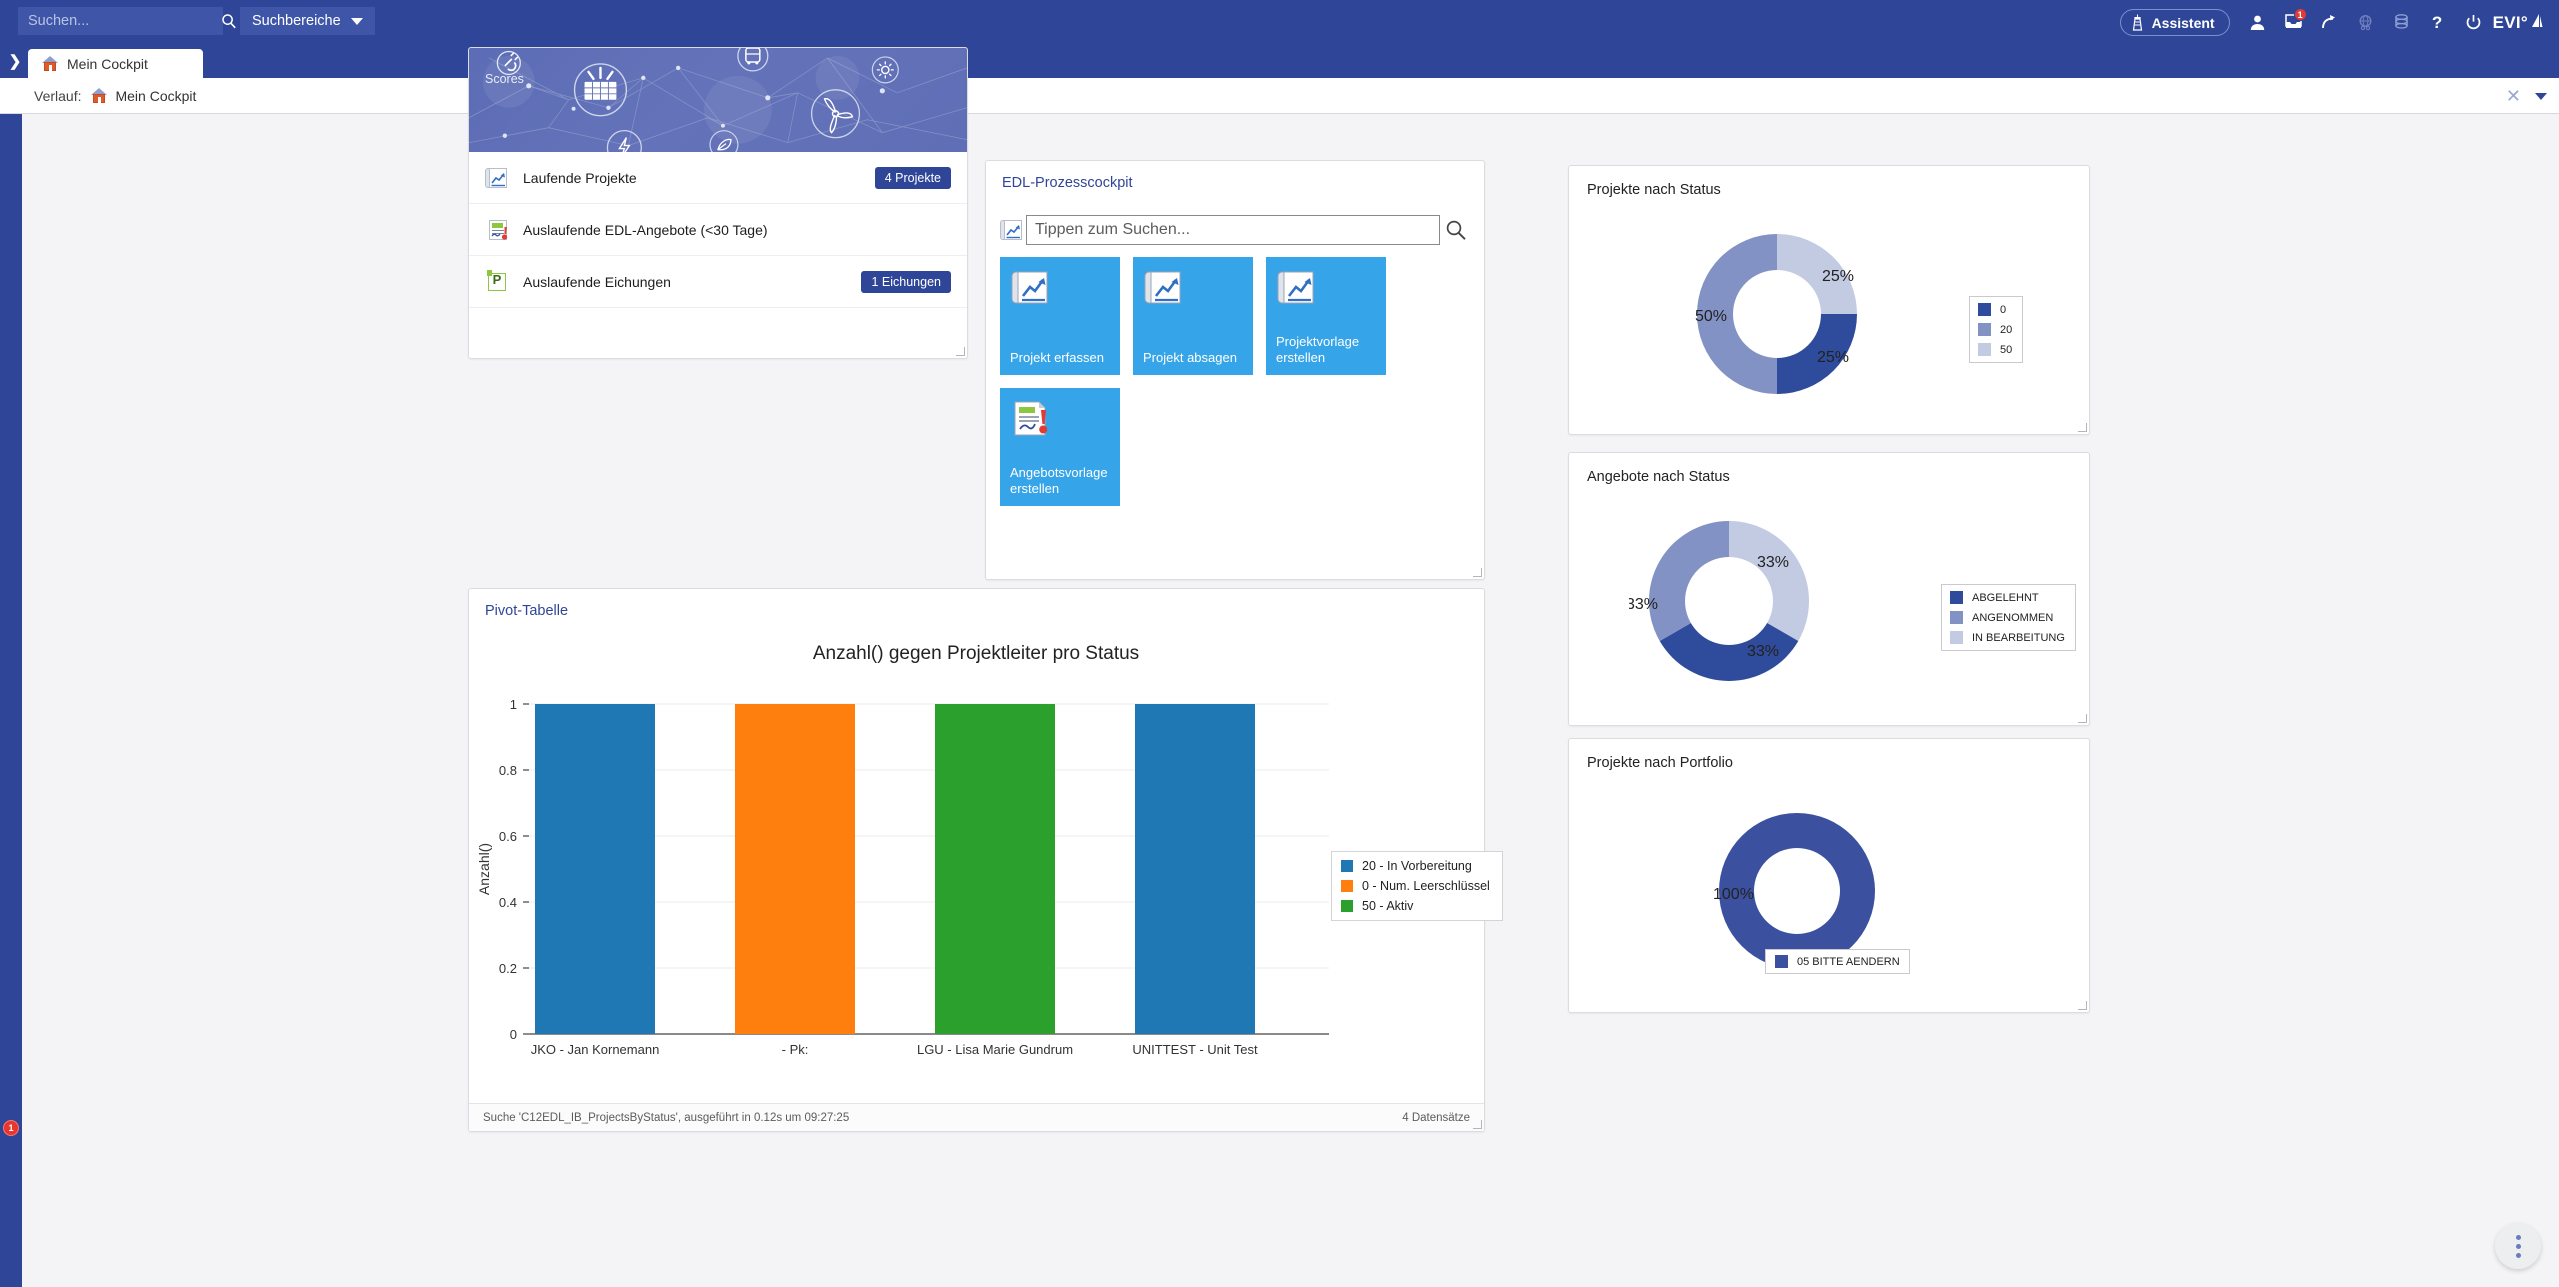 Image resolution: width=2559 pixels, height=1287 pixels. What do you see at coordinates (2401, 22) in the screenshot?
I see `database-icon` at bounding box center [2401, 22].